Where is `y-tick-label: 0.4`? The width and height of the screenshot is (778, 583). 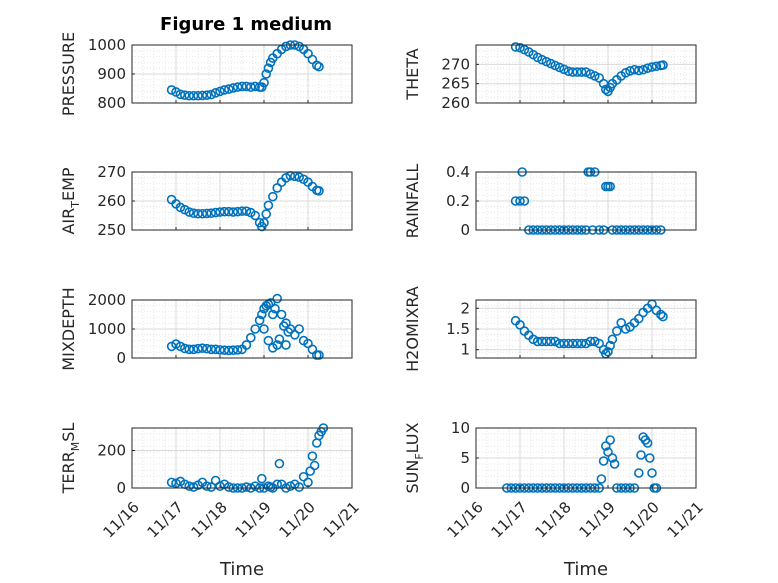 y-tick-label: 0.4 is located at coordinates (458, 172).